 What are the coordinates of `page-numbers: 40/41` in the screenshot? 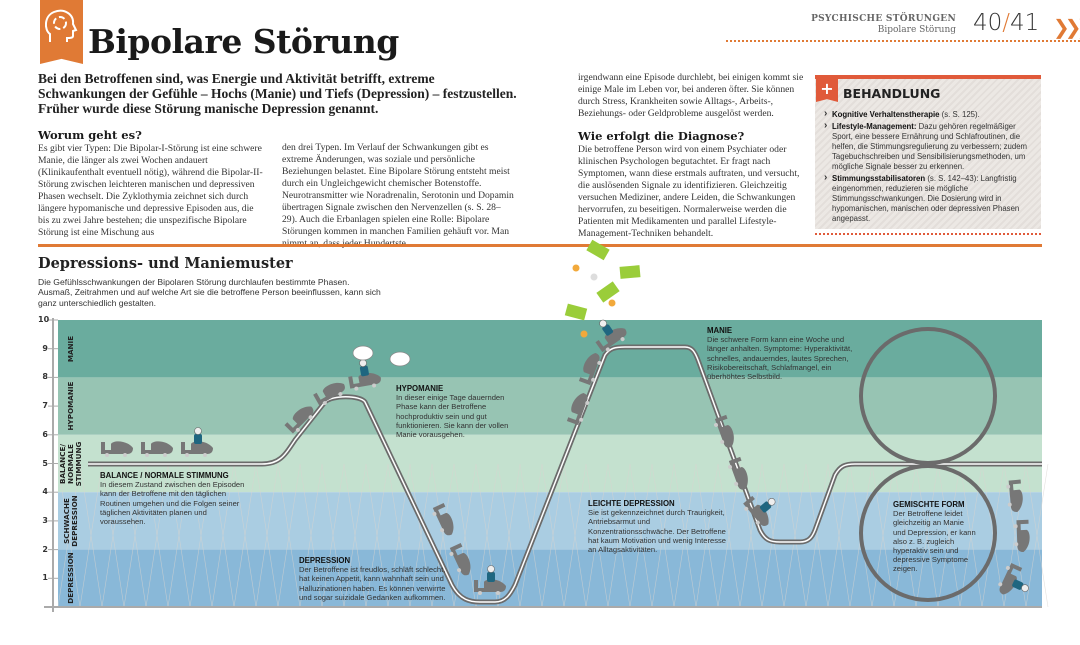 It's located at (1006, 23).